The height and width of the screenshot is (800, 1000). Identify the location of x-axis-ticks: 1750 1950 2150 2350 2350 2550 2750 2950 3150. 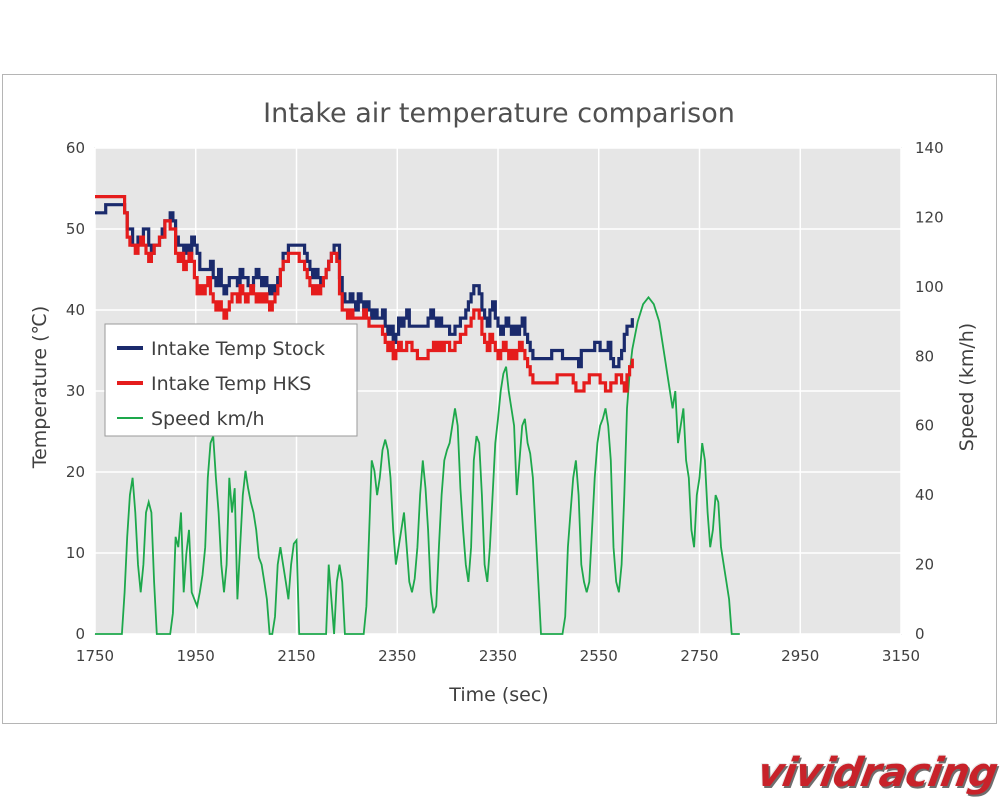
(498, 656).